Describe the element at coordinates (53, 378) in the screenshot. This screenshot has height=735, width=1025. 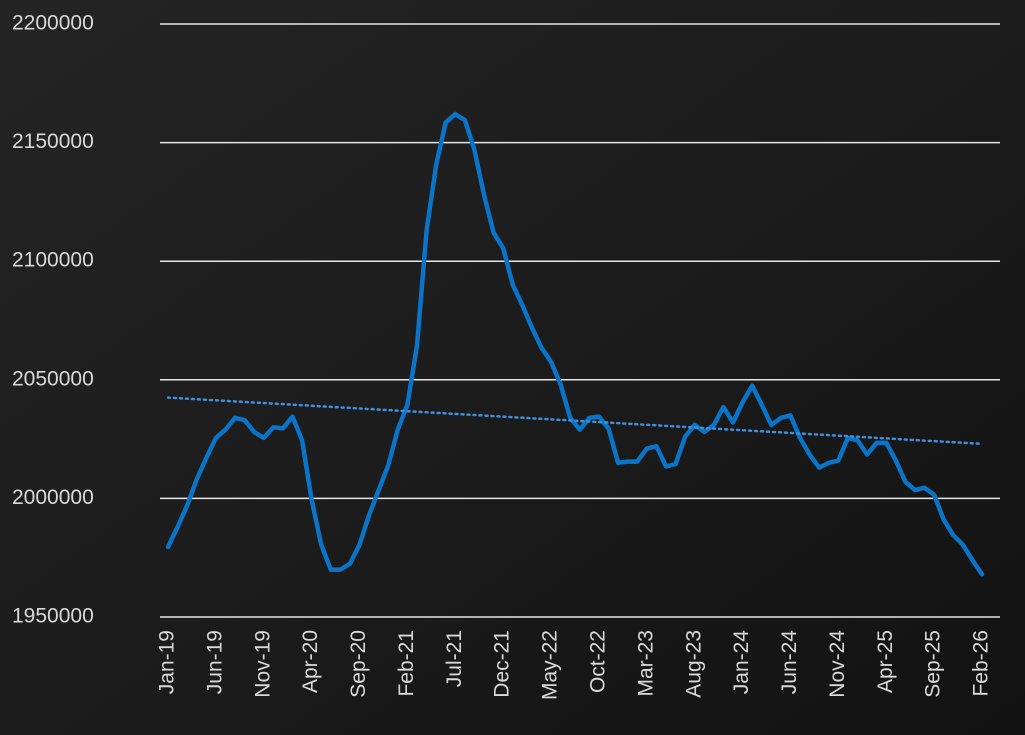
I see `y-tick-label: 2050000` at that location.